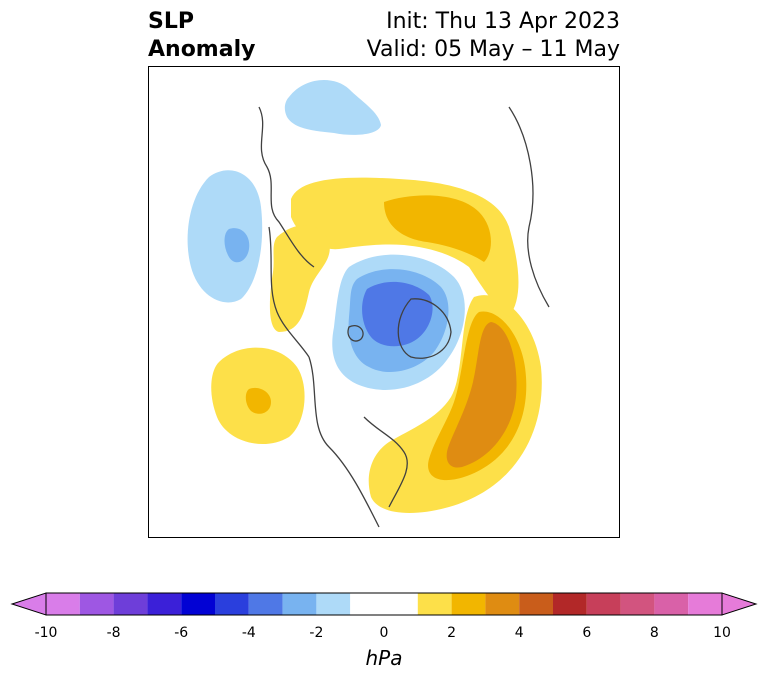 The image size is (768, 684). What do you see at coordinates (202, 49) in the screenshot?
I see `title-line-2: Anomaly` at bounding box center [202, 49].